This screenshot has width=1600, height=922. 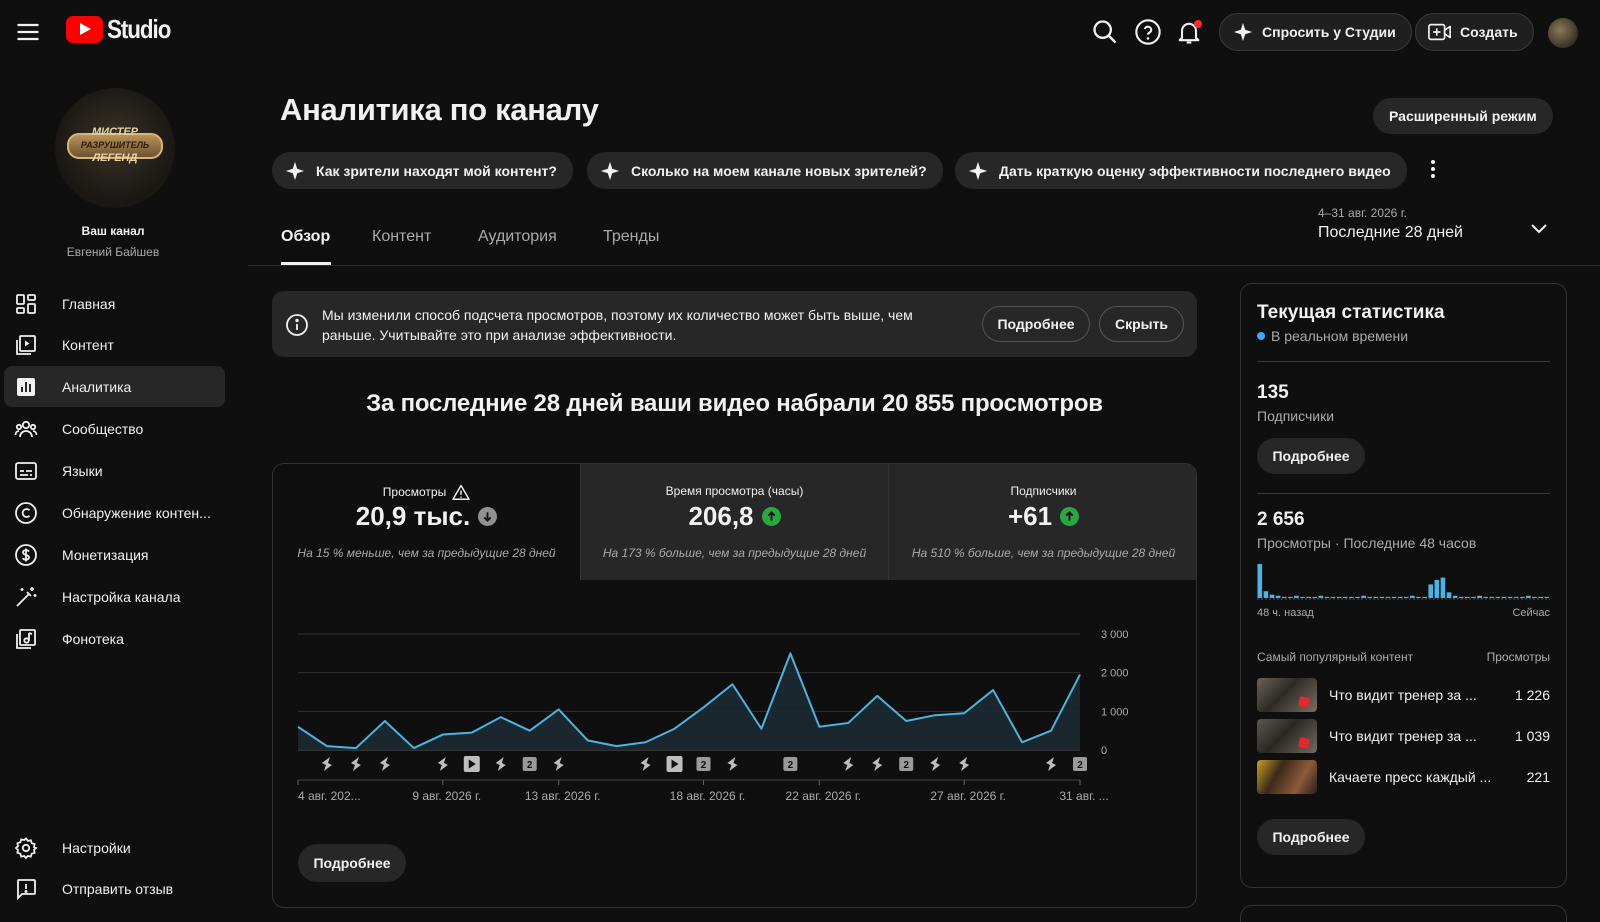 I want to click on subscribers-details-button: Подробнее, so click(x=1311, y=456).